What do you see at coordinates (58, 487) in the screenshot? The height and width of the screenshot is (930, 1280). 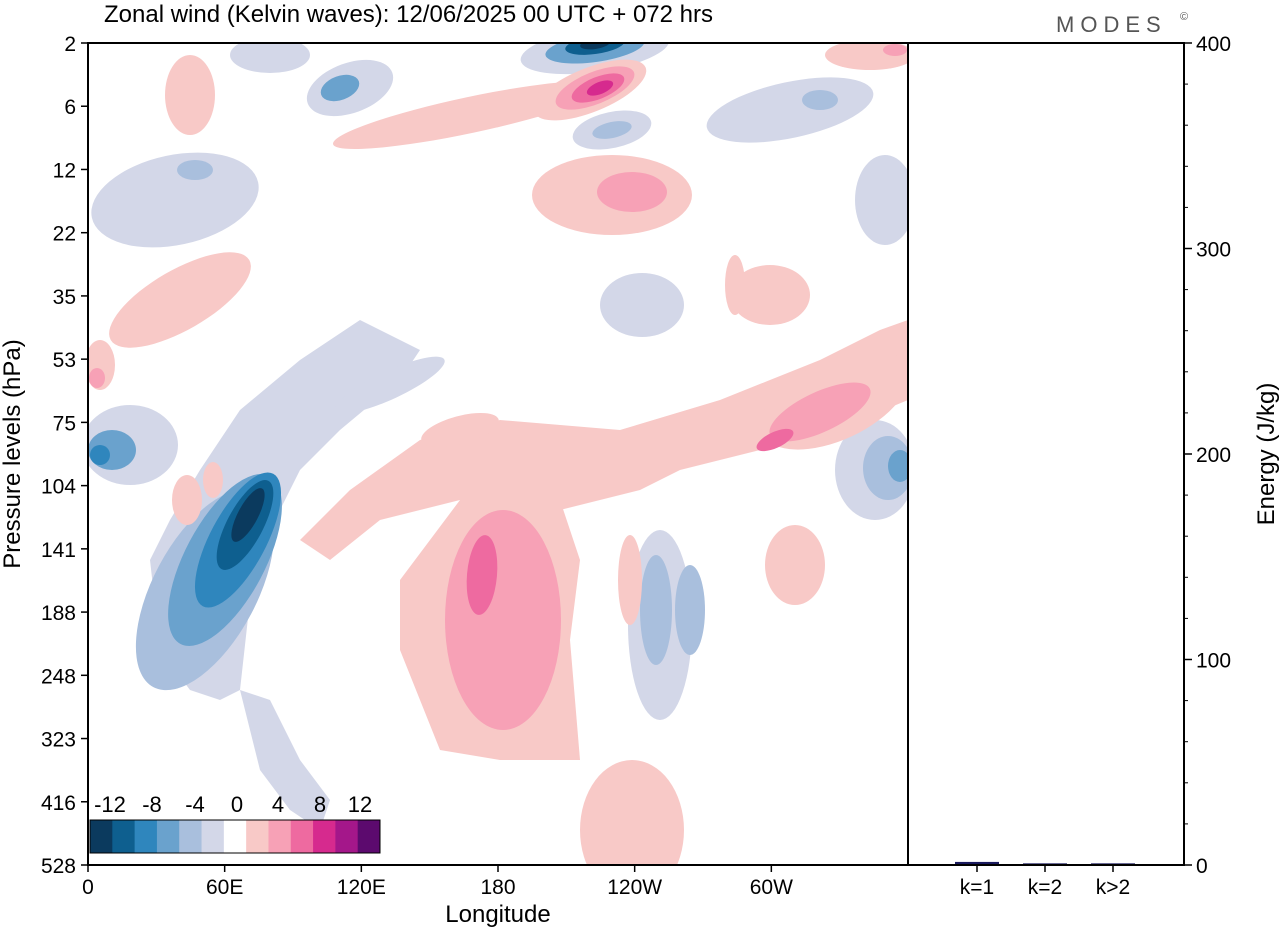 I see `y-tick-label: 104` at bounding box center [58, 487].